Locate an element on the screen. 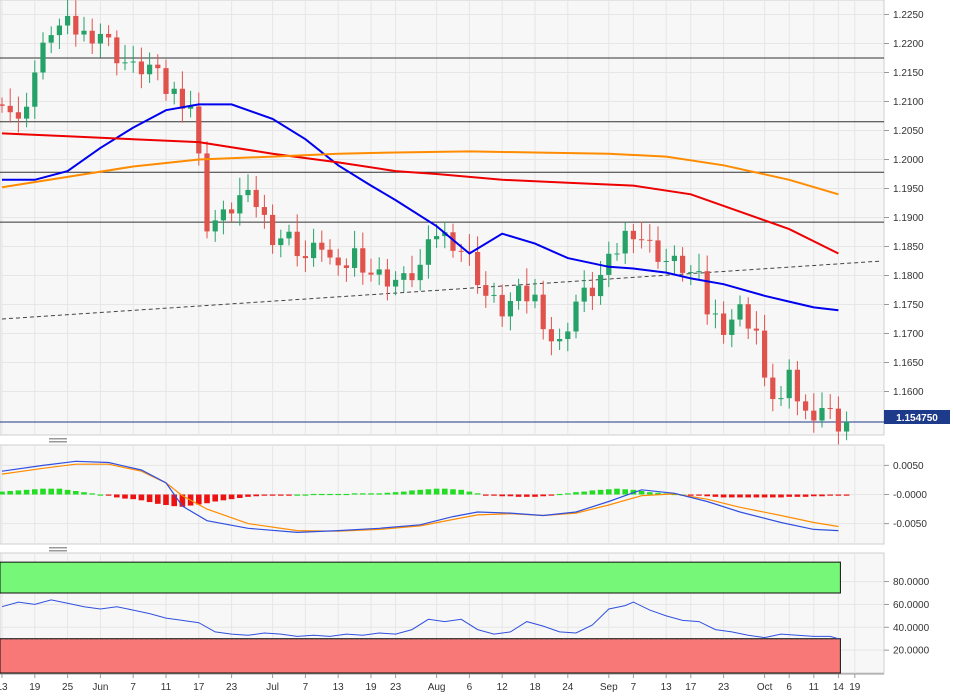  rsi-overbought-zone is located at coordinates (420, 577).